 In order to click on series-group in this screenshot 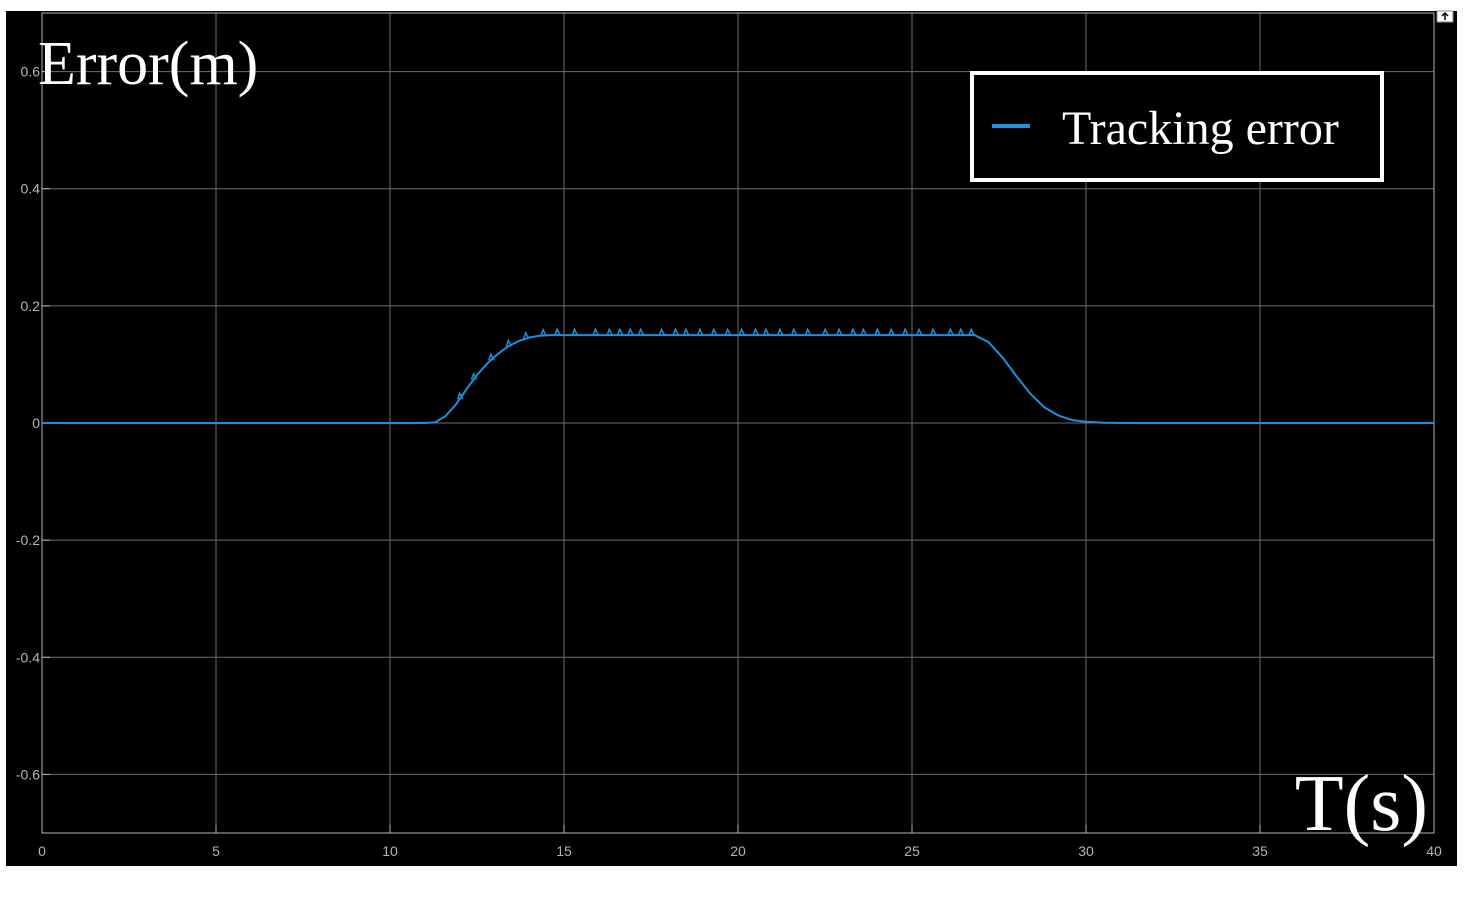, I will do `click(738, 375)`.